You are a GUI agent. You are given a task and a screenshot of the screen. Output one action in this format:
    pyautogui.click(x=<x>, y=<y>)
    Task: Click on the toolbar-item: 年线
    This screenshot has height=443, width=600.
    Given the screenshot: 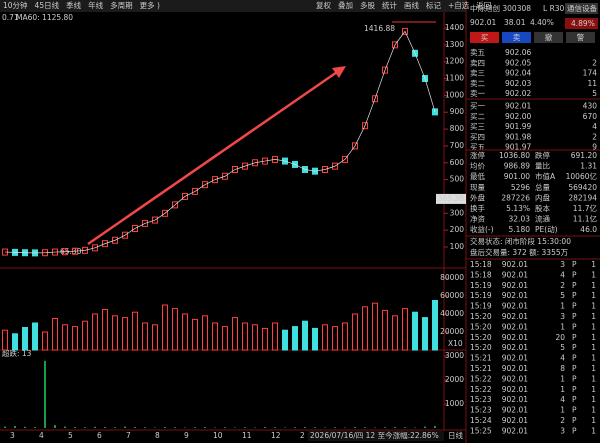 What is the action you would take?
    pyautogui.click(x=95, y=5)
    